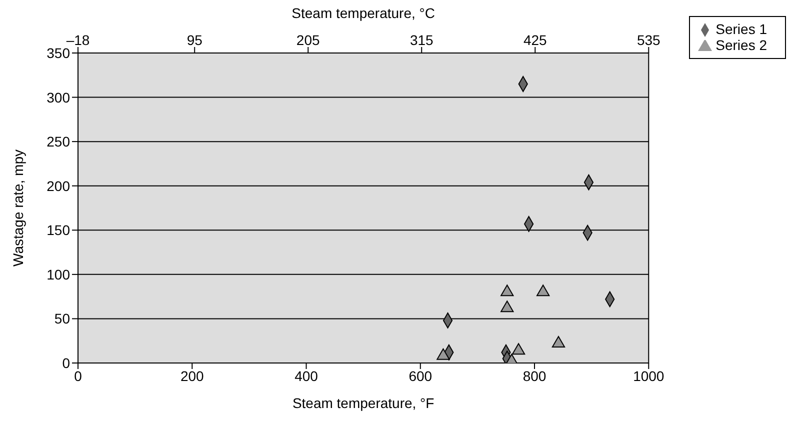  I want to click on y-tick-label: 250, so click(58, 142).